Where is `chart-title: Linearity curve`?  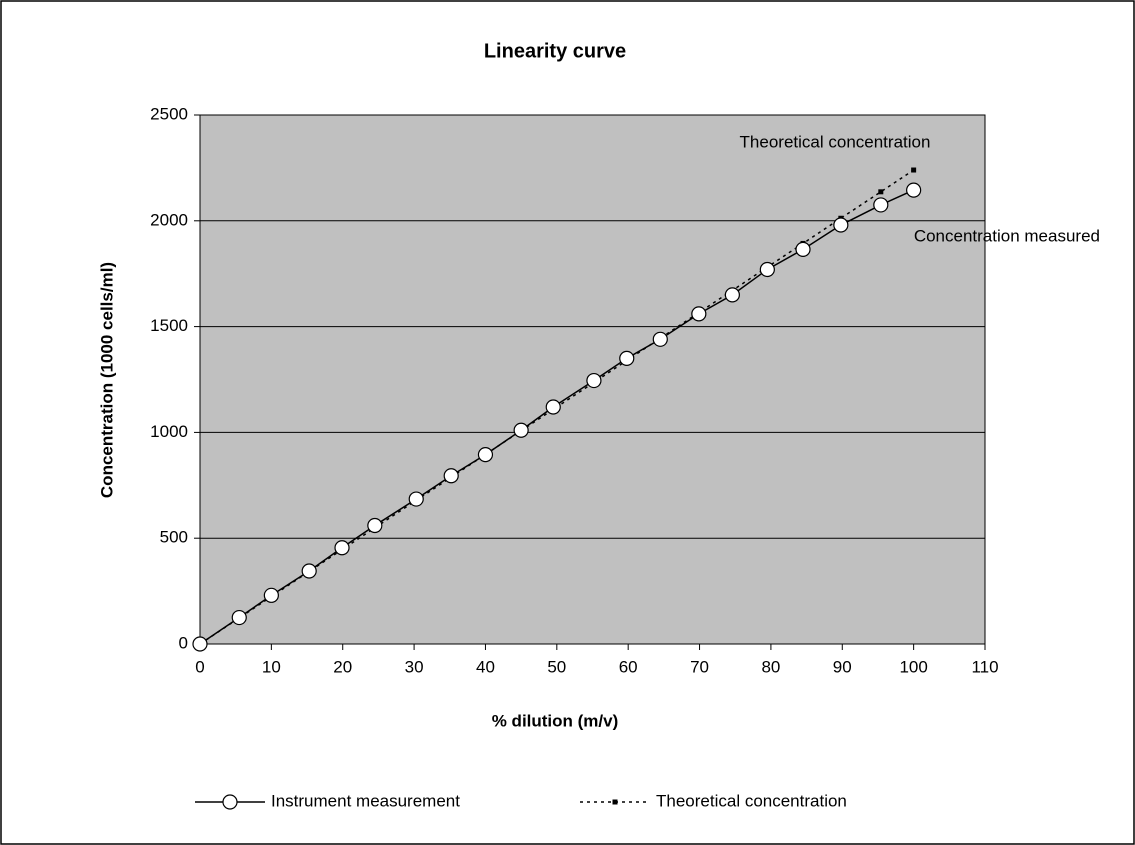
chart-title: Linearity curve is located at coordinates (555, 51).